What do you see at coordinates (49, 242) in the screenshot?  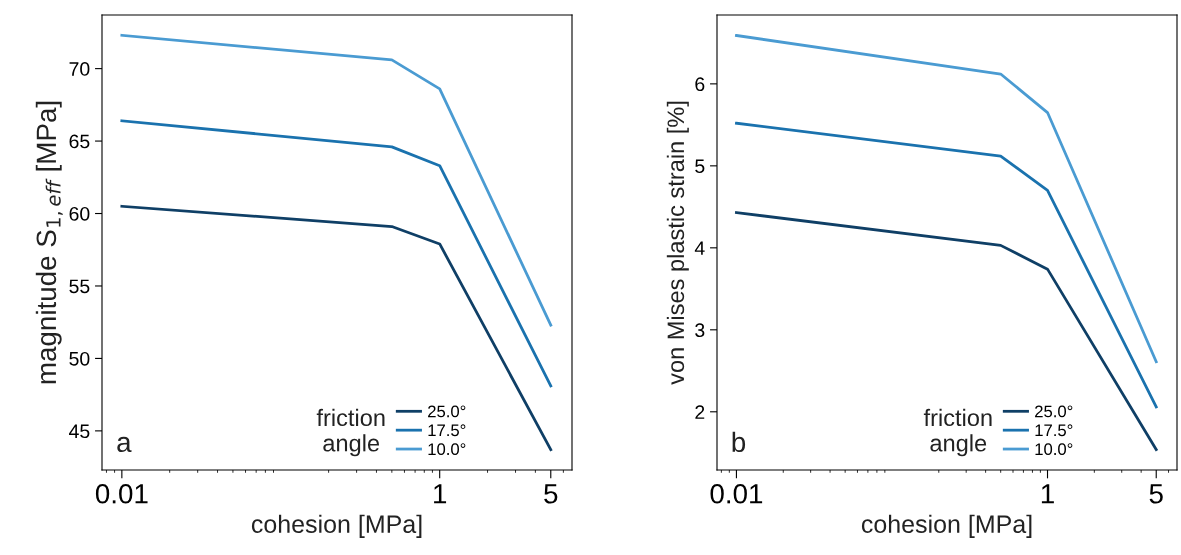 I see `y-axis-title: magnitude S$_{1,eff}$ [MPa]` at bounding box center [49, 242].